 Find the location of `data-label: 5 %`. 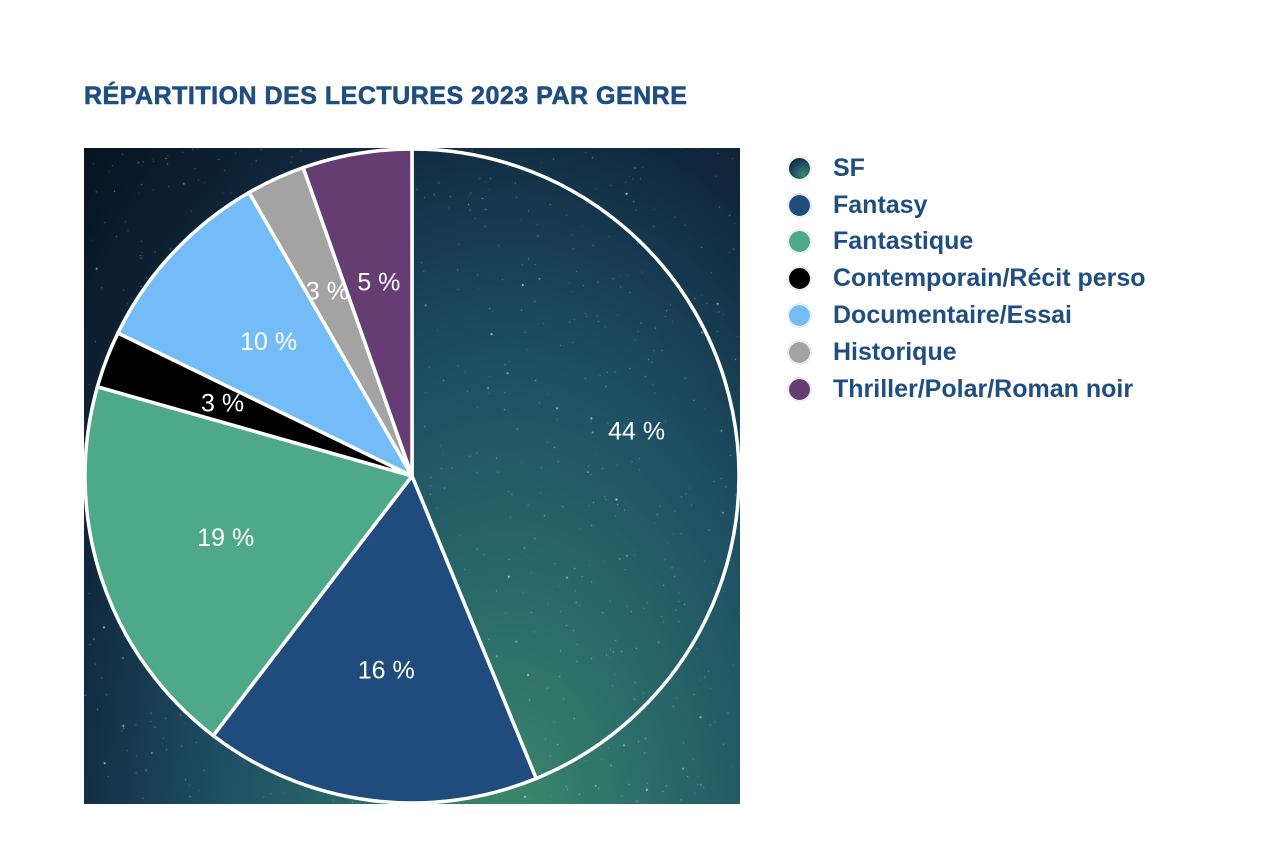

data-label: 5 % is located at coordinates (378, 283).